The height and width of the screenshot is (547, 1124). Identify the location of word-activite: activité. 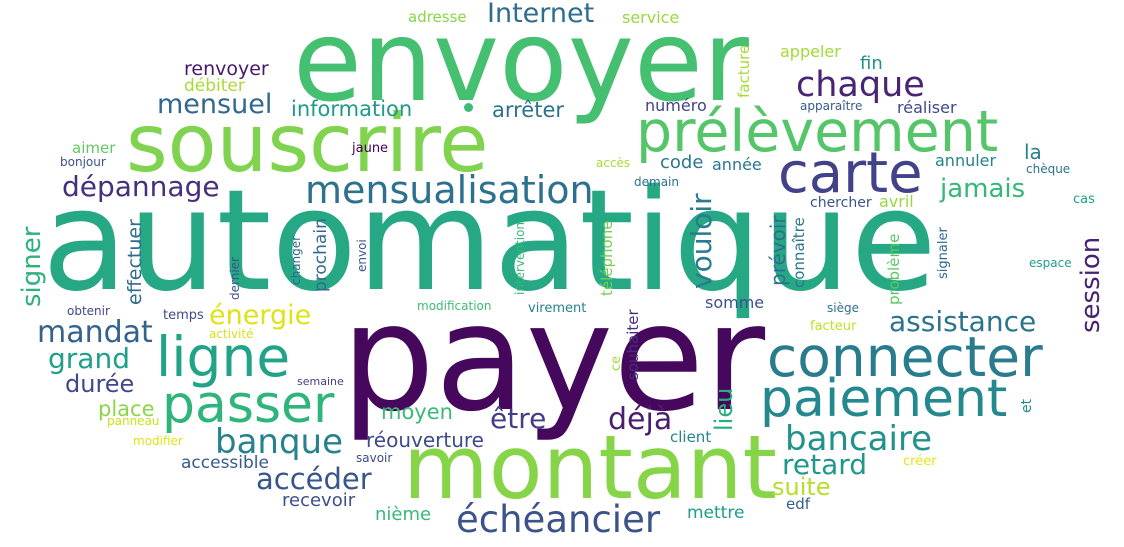
(231, 334).